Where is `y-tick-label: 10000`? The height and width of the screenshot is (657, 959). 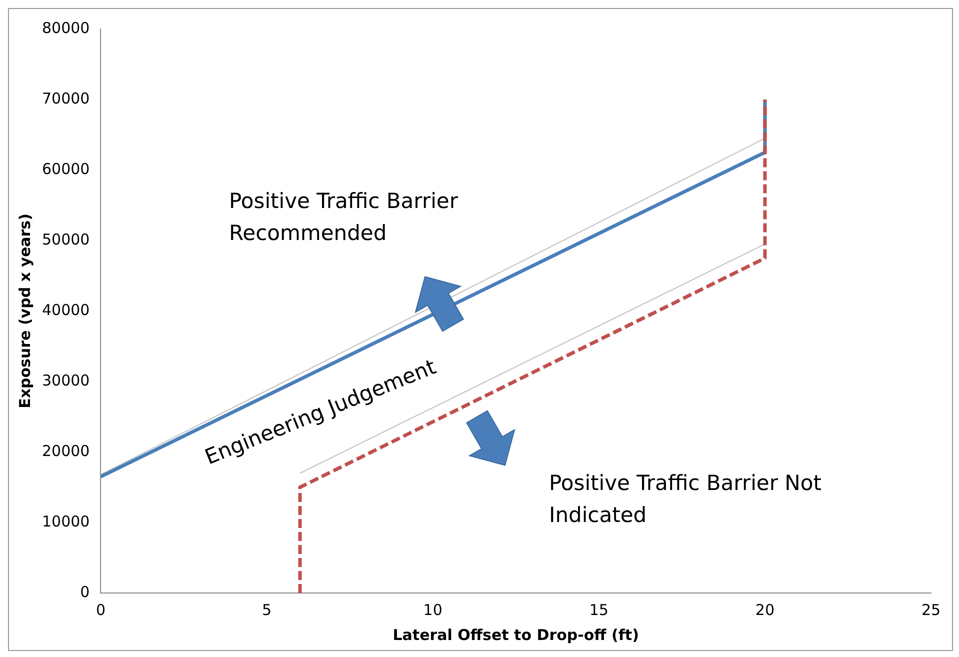
y-tick-label: 10000 is located at coordinates (66, 521).